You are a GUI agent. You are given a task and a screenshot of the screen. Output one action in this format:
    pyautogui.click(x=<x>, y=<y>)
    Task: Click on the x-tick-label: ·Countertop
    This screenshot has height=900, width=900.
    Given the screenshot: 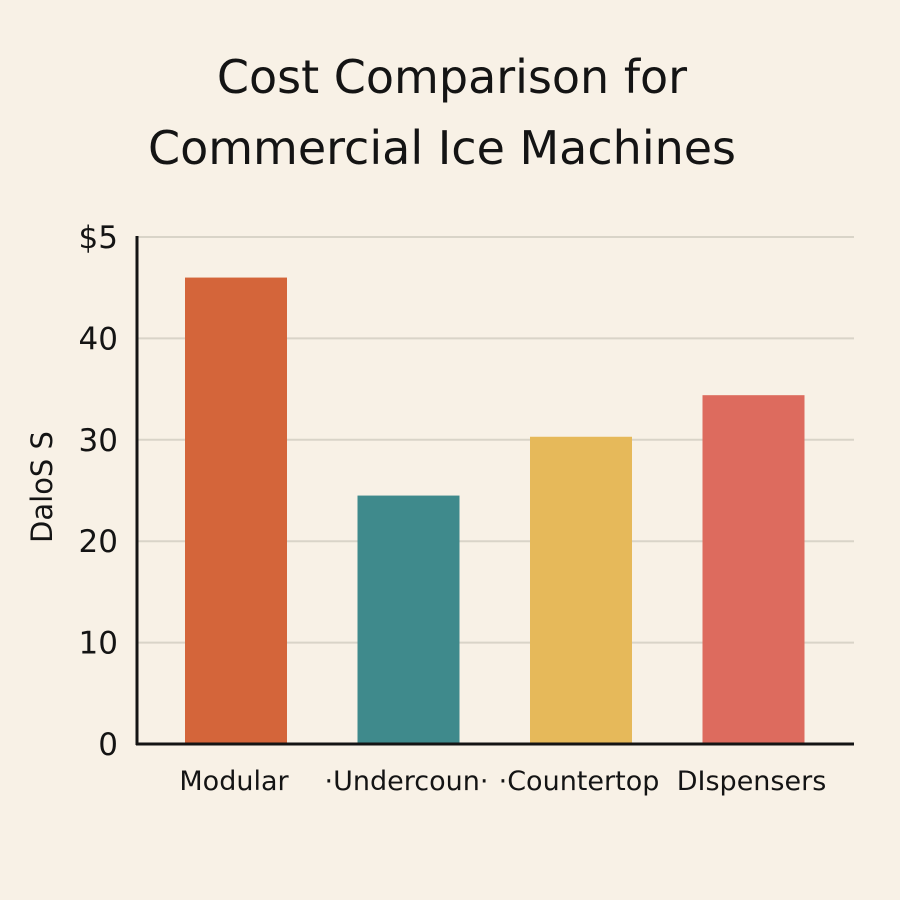 What is the action you would take?
    pyautogui.click(x=579, y=781)
    